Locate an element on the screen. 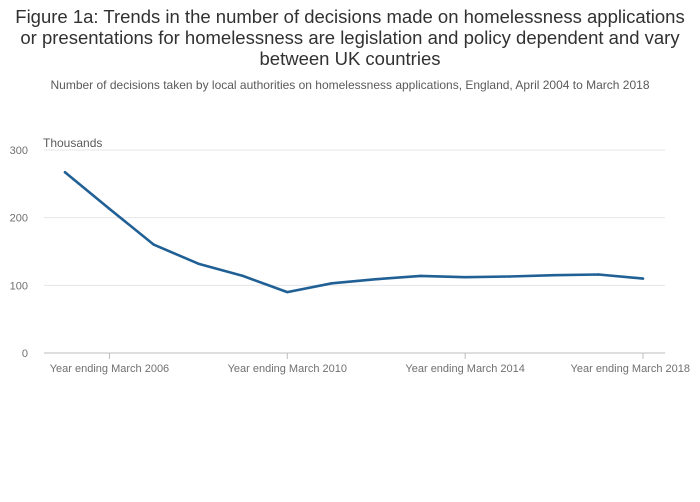  y-axis-unit-label: Thousands is located at coordinates (72, 143).